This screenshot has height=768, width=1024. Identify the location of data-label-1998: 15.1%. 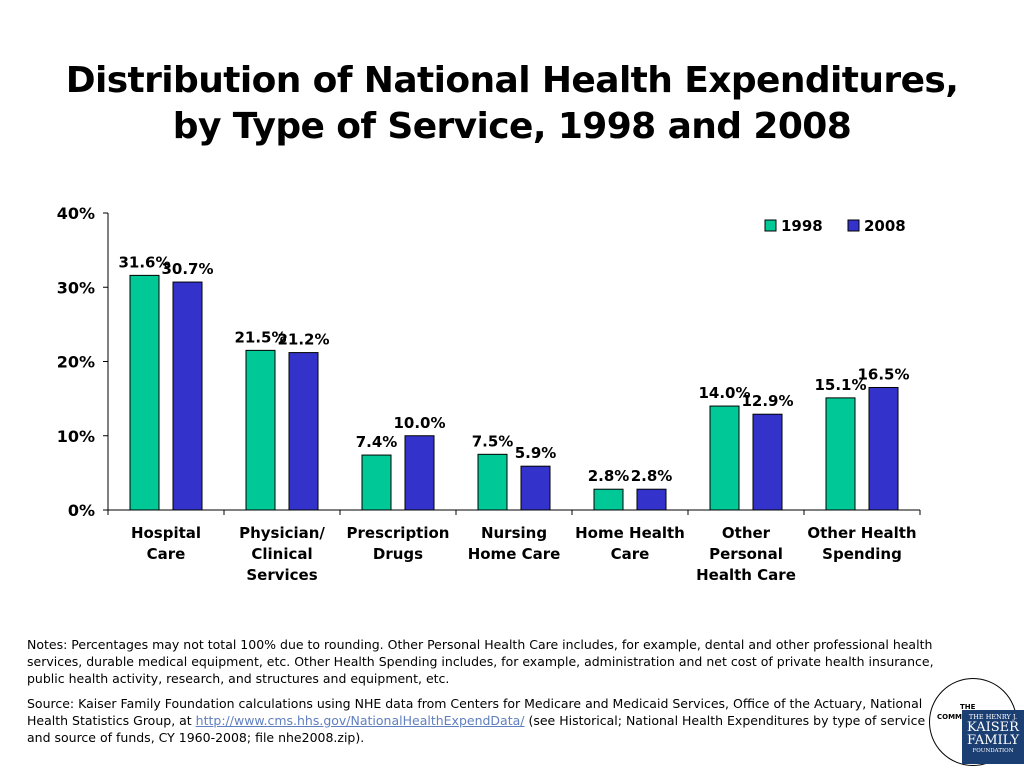
(840, 385).